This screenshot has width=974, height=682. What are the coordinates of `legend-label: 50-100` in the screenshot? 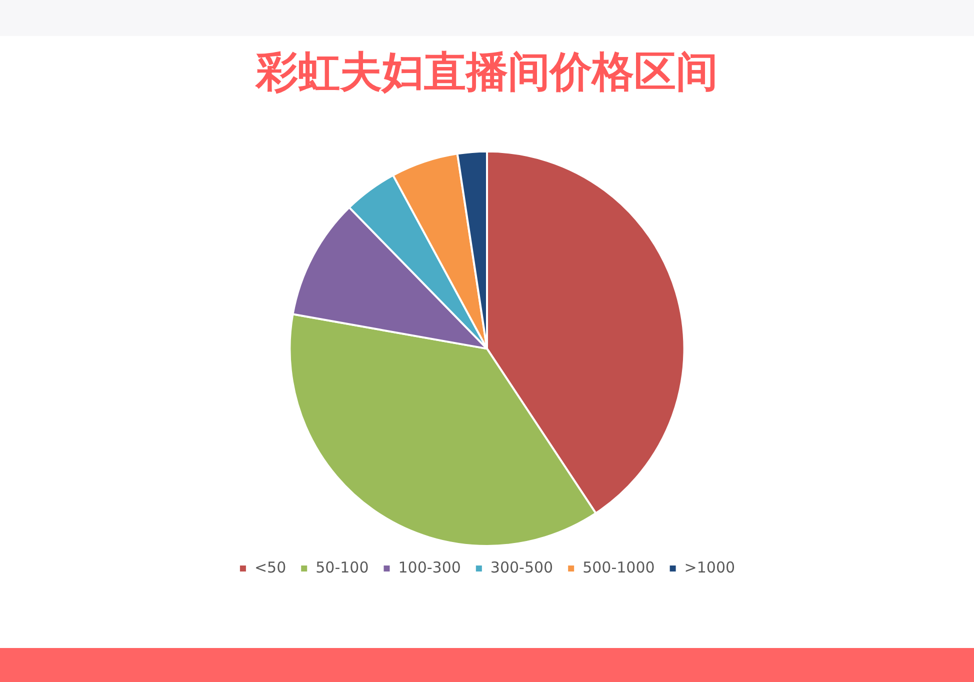 It's located at (342, 567).